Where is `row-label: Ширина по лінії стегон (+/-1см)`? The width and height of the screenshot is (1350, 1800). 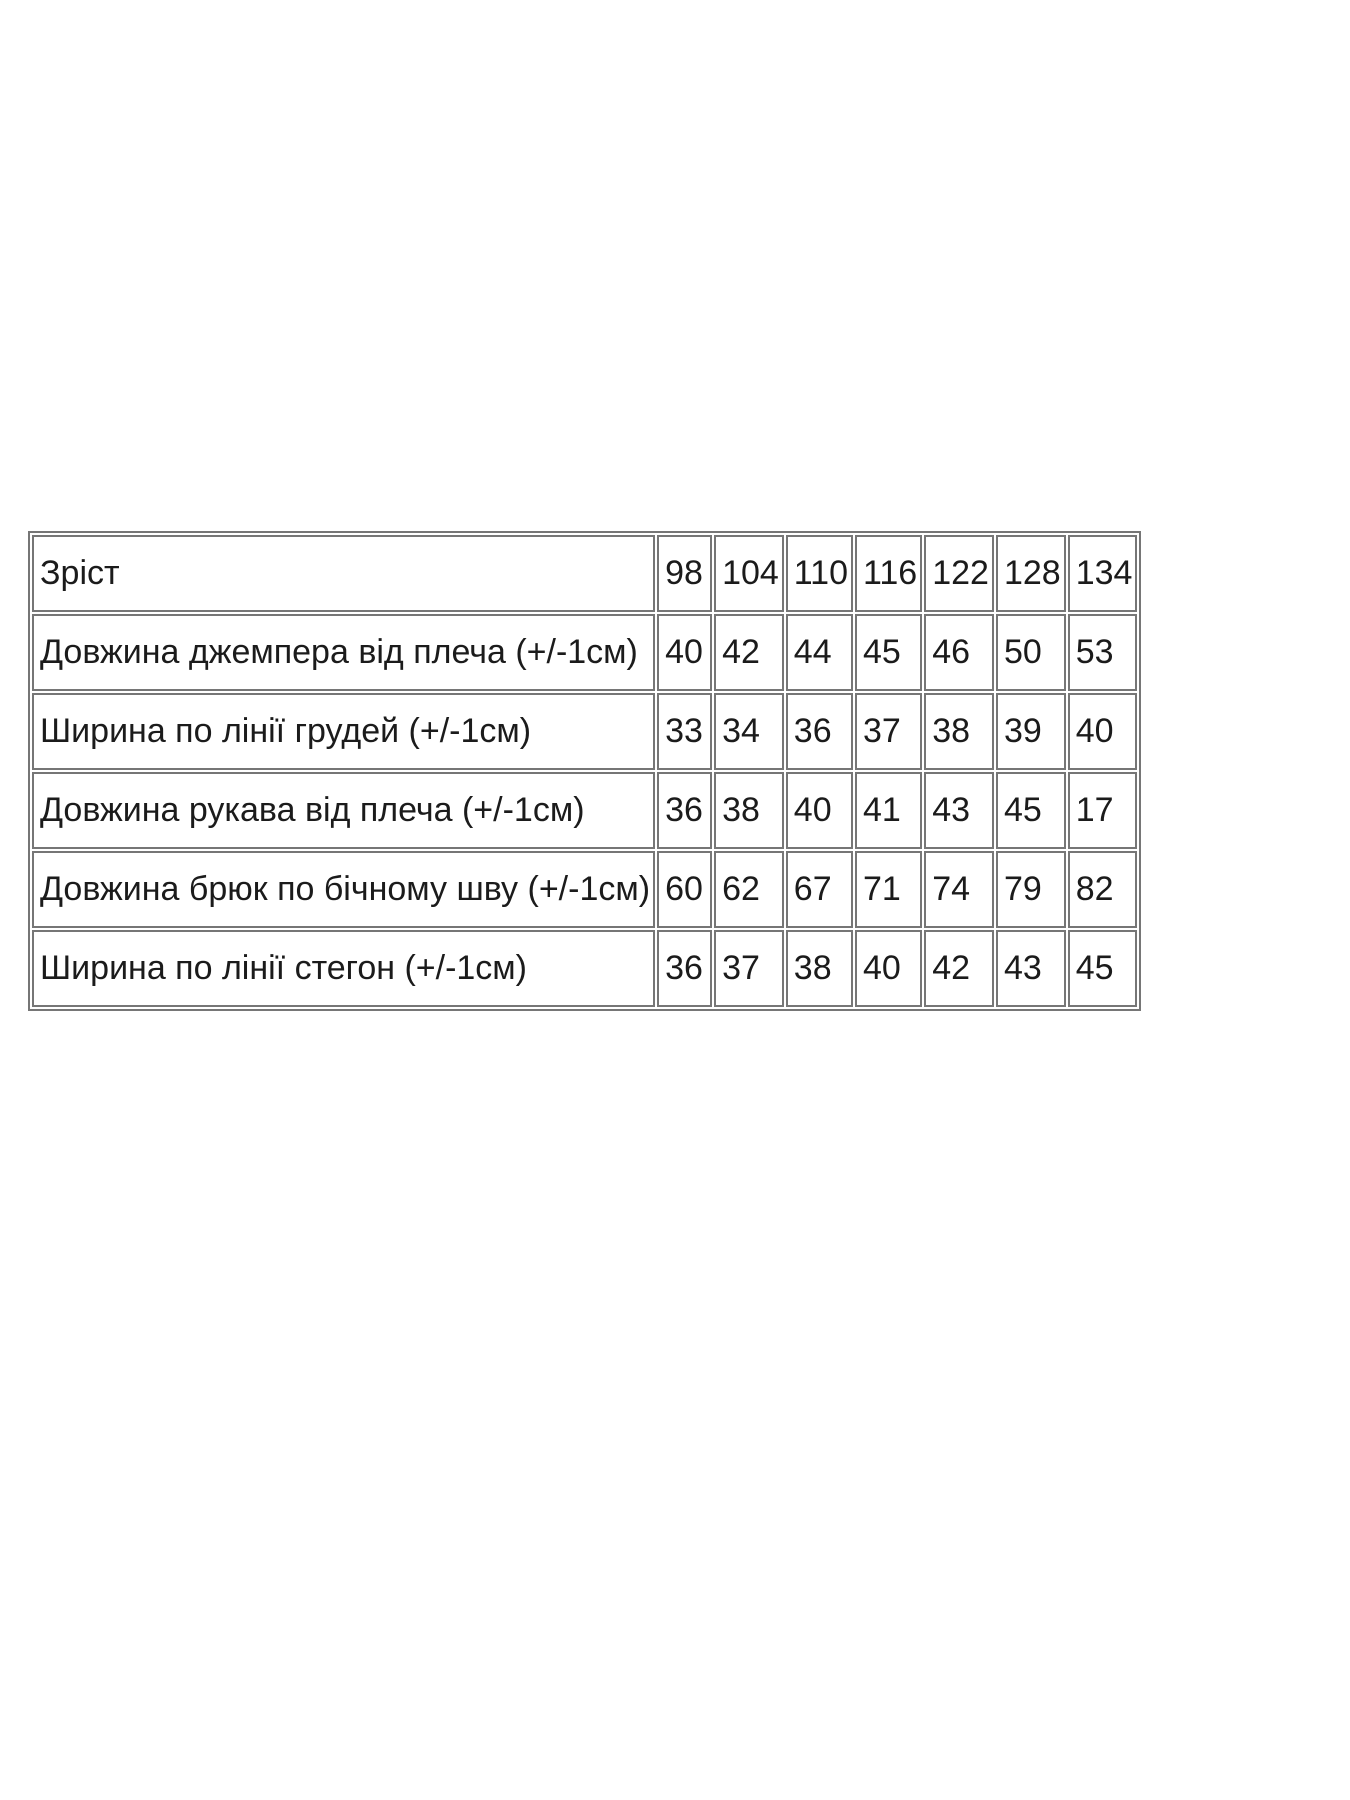 row-label: Ширина по лінії стегон (+/-1см) is located at coordinates (344, 968).